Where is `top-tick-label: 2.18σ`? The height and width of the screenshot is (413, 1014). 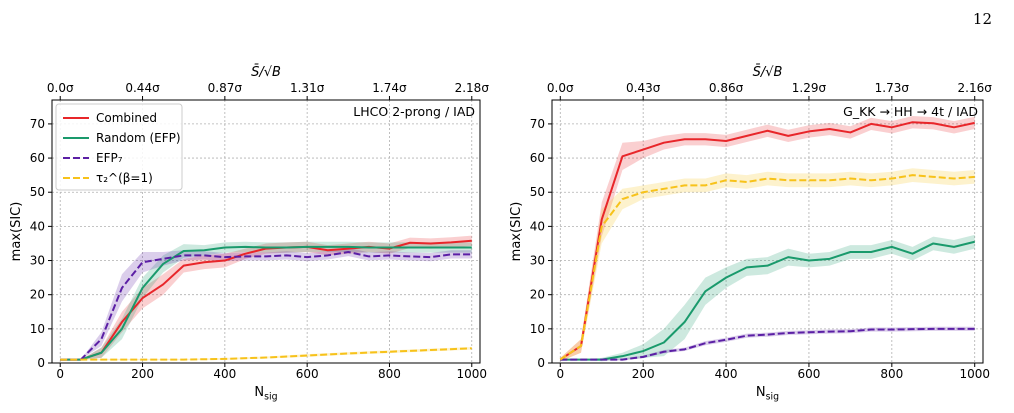 top-tick-label: 2.18σ is located at coordinates (472, 88).